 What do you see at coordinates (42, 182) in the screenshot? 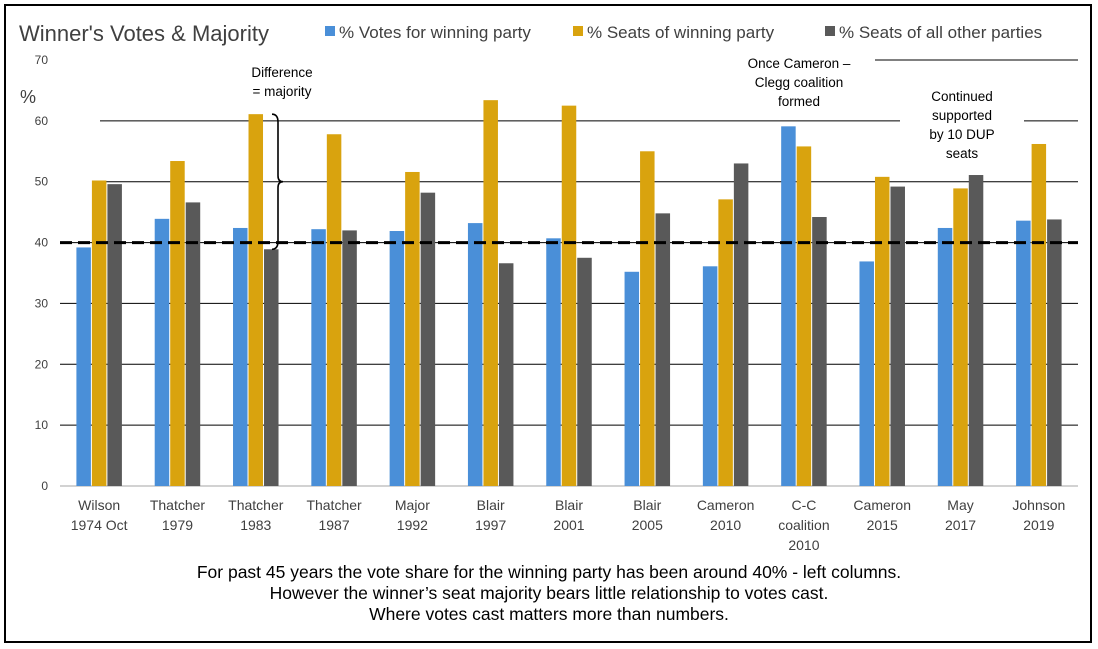
I see `y-tick-label: 50` at bounding box center [42, 182].